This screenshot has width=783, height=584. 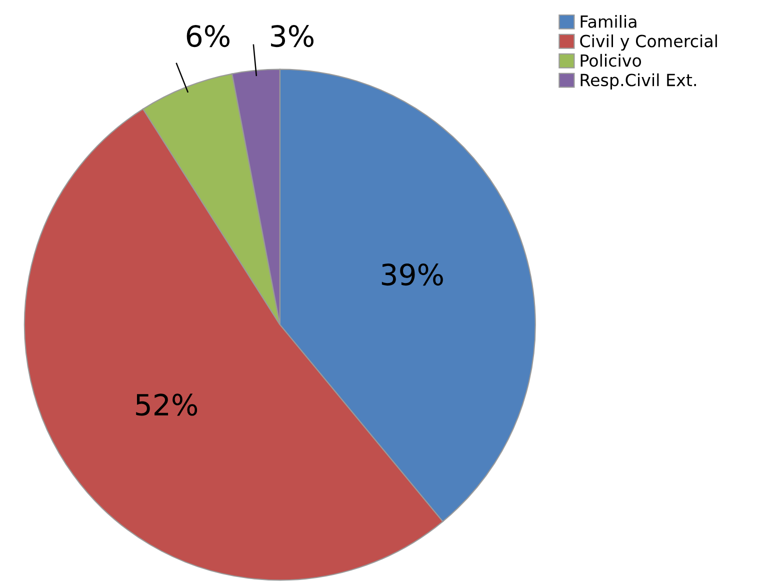 What do you see at coordinates (638, 81) in the screenshot?
I see `legend-label: Resp.Civil Ext.` at bounding box center [638, 81].